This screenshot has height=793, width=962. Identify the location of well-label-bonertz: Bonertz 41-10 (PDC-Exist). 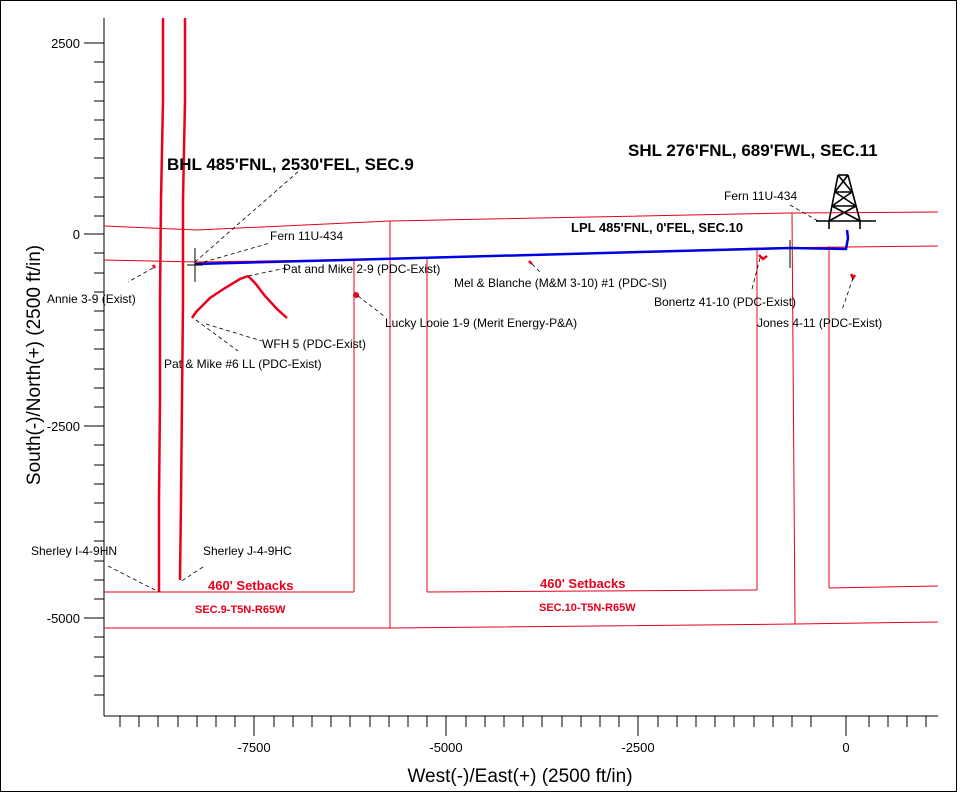
(725, 302).